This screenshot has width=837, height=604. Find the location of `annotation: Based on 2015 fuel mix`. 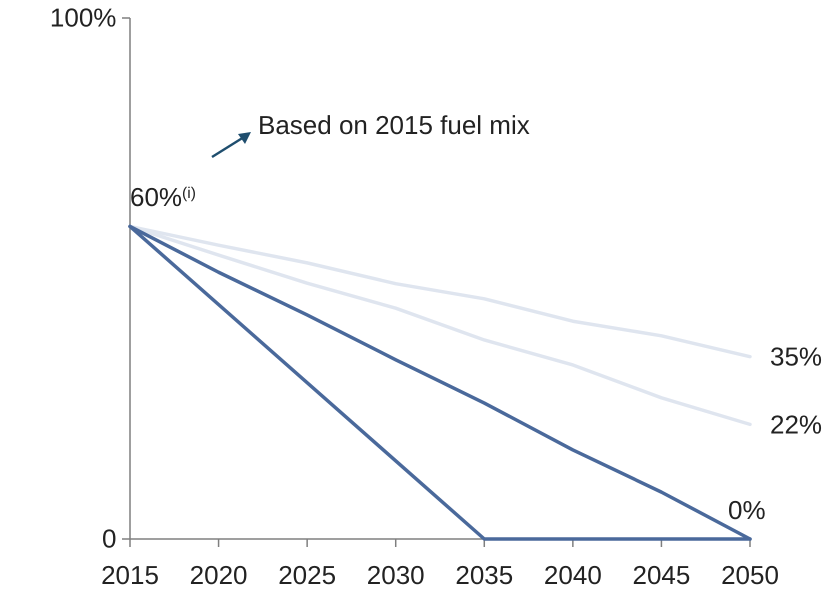

annotation: Based on 2015 fuel mix is located at coordinates (394, 125).